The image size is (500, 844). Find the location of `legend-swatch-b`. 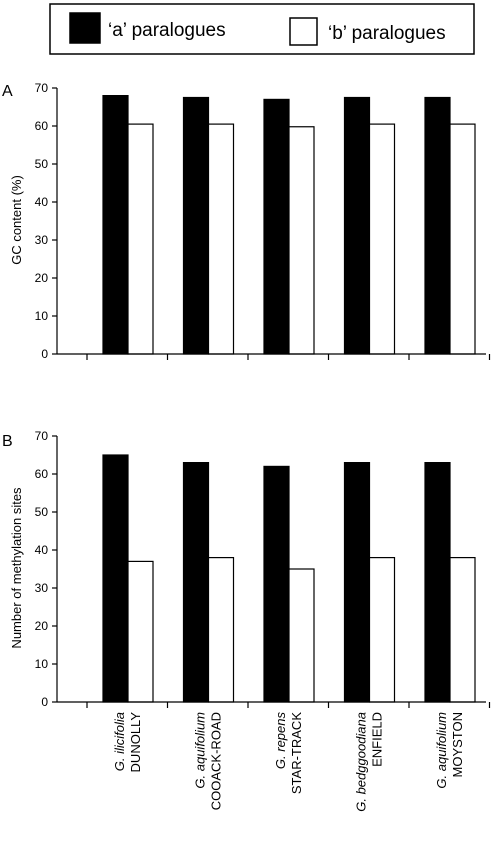

legend-swatch-b is located at coordinates (303, 31).